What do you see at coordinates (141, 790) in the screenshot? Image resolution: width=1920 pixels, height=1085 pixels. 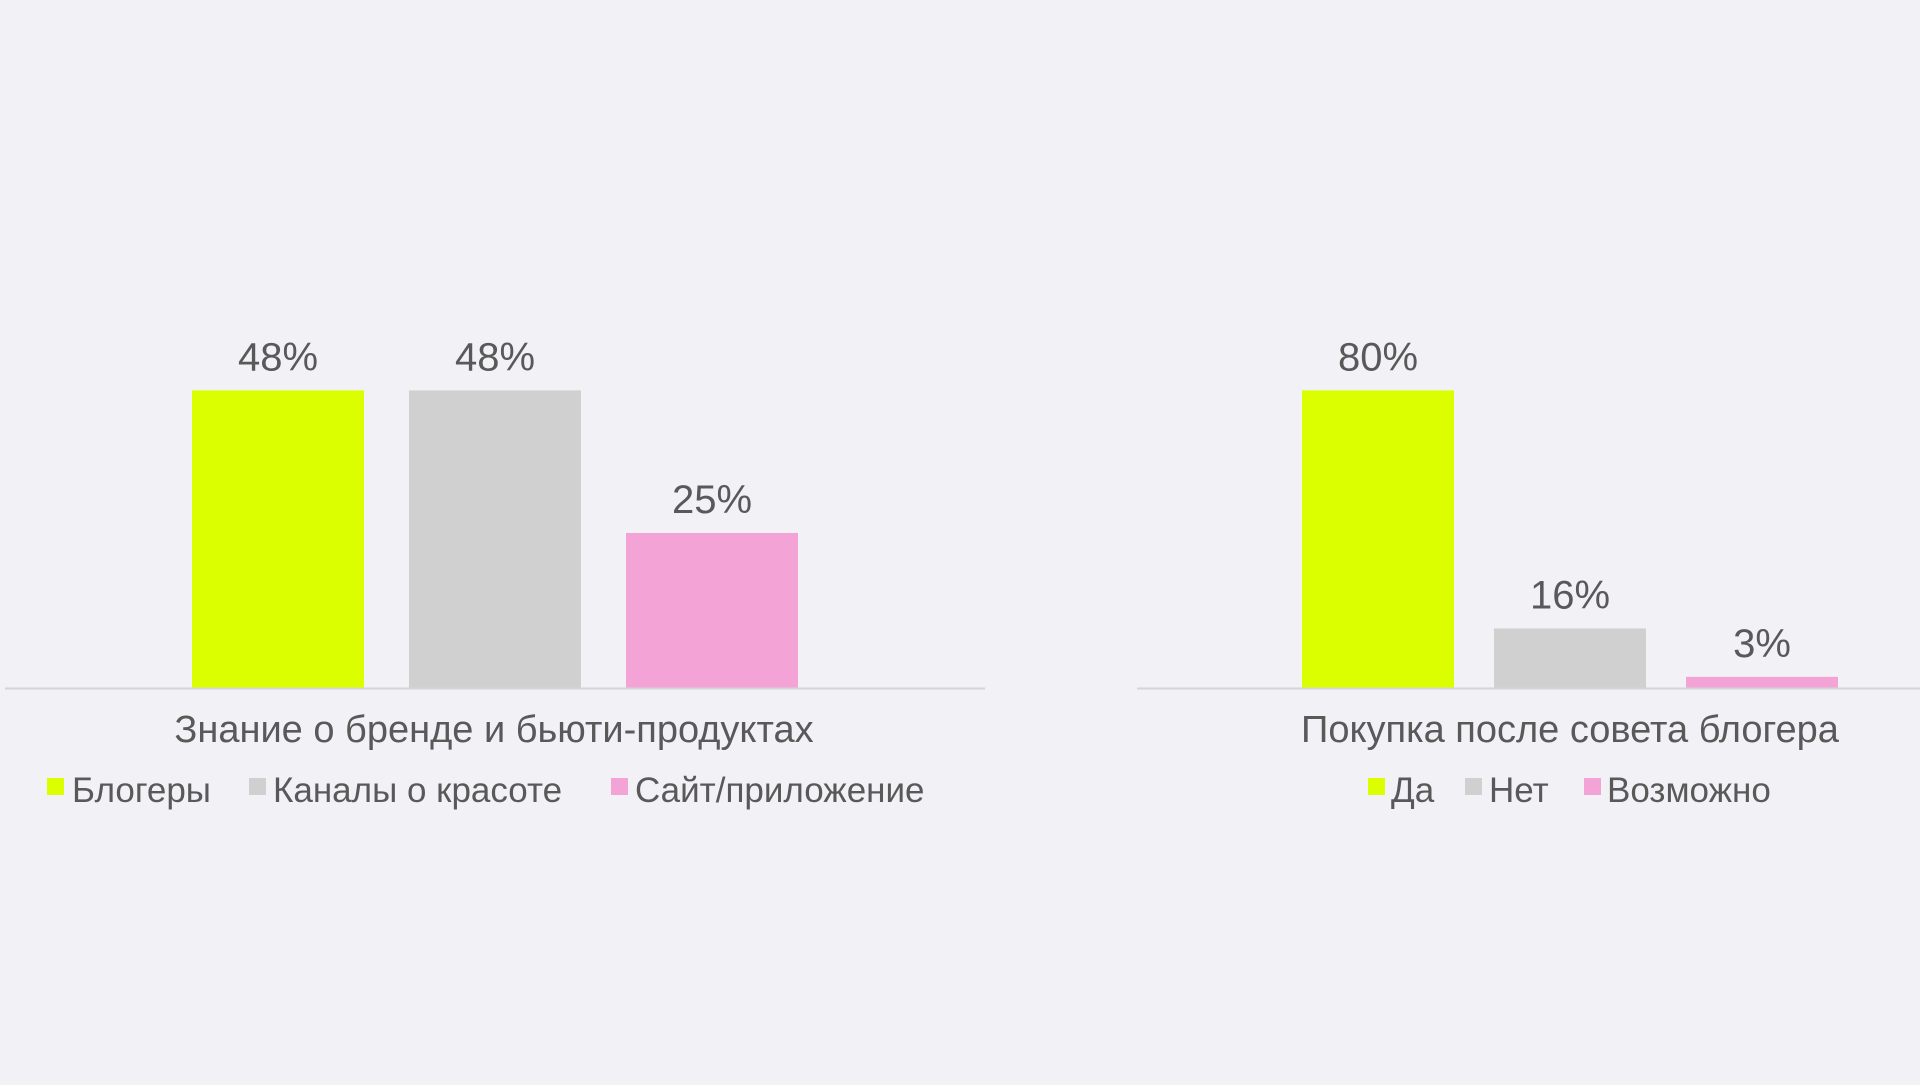 I see `legend-label: Блогеры` at bounding box center [141, 790].